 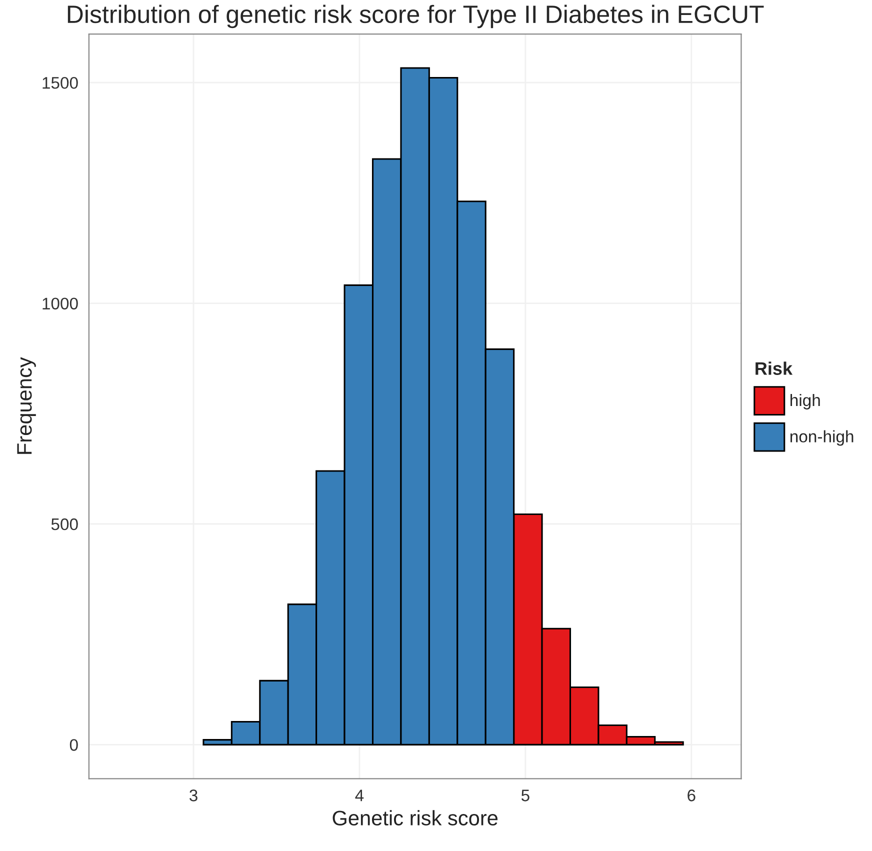 What do you see at coordinates (774, 368) in the screenshot?
I see `legend-title: Risk` at bounding box center [774, 368].